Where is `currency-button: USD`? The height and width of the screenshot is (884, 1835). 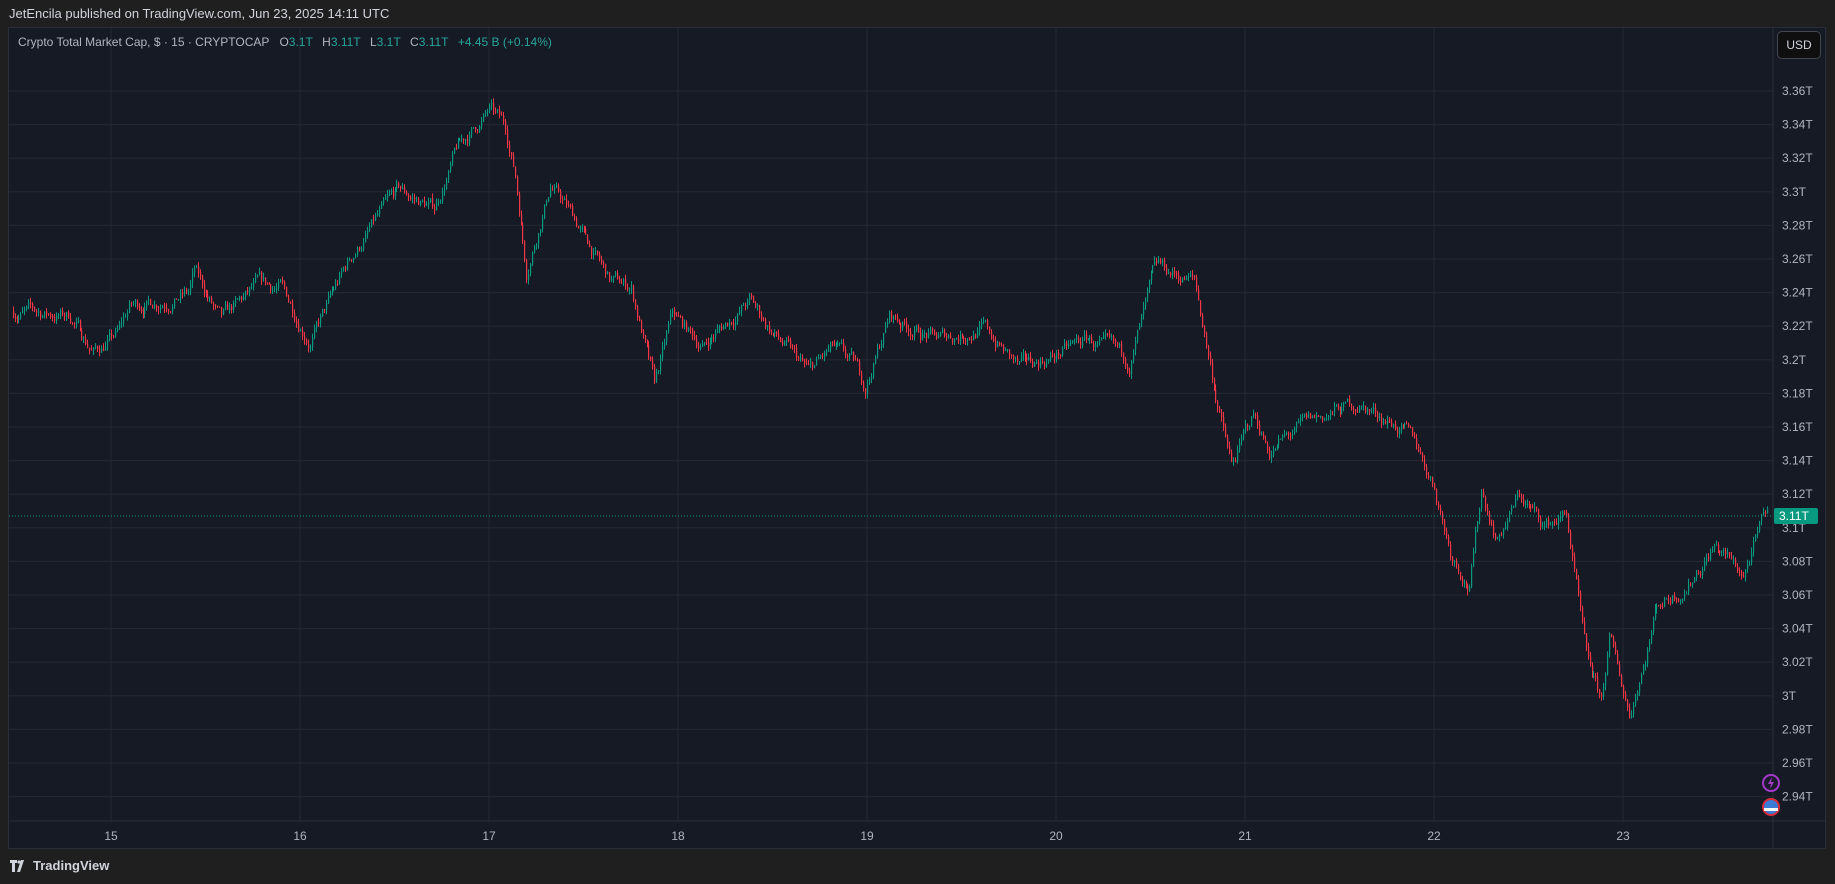
currency-button: USD is located at coordinates (1799, 45).